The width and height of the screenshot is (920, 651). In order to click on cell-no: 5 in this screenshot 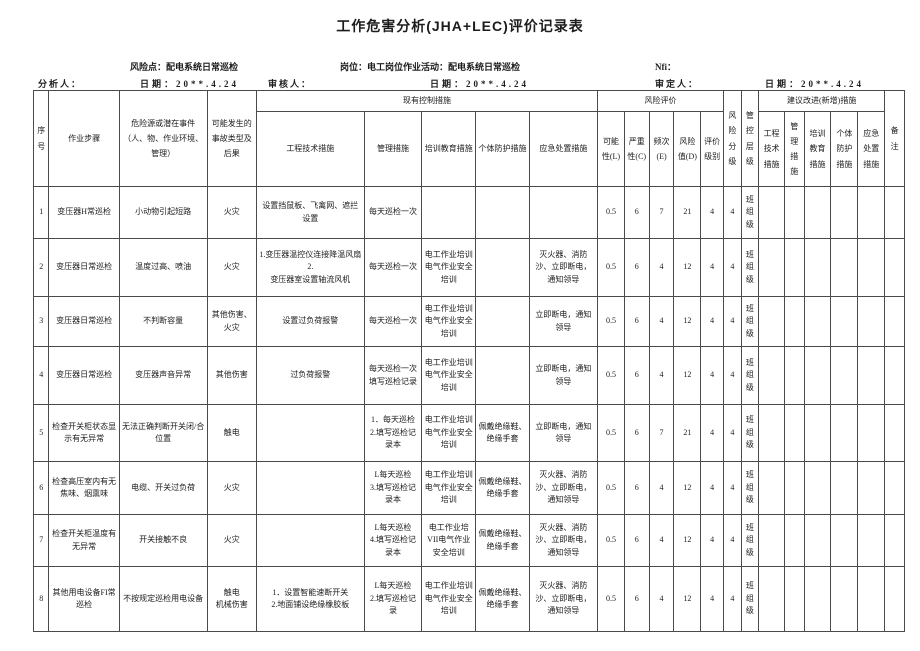, I will do `click(41, 433)`.